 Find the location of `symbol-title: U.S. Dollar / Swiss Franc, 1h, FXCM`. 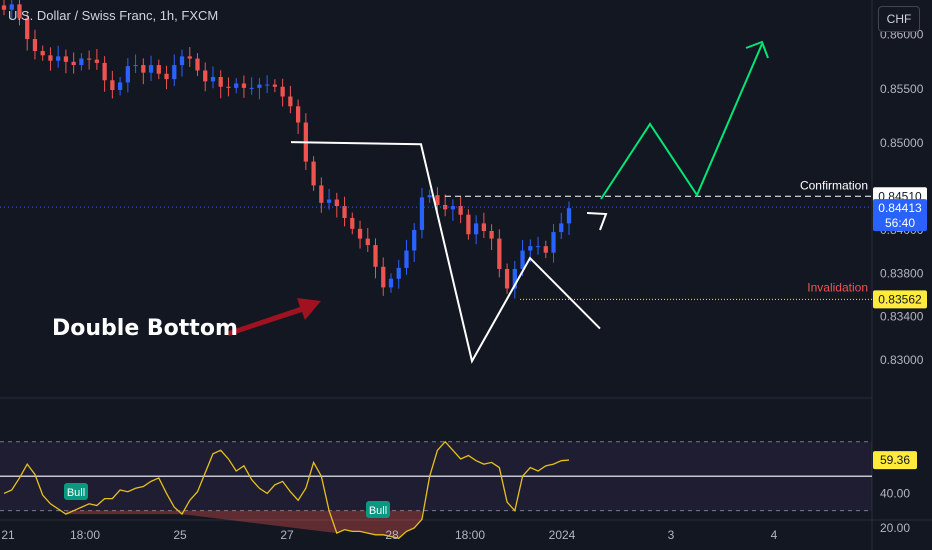

symbol-title: U.S. Dollar / Swiss Franc, 1h, FXCM is located at coordinates (113, 15).